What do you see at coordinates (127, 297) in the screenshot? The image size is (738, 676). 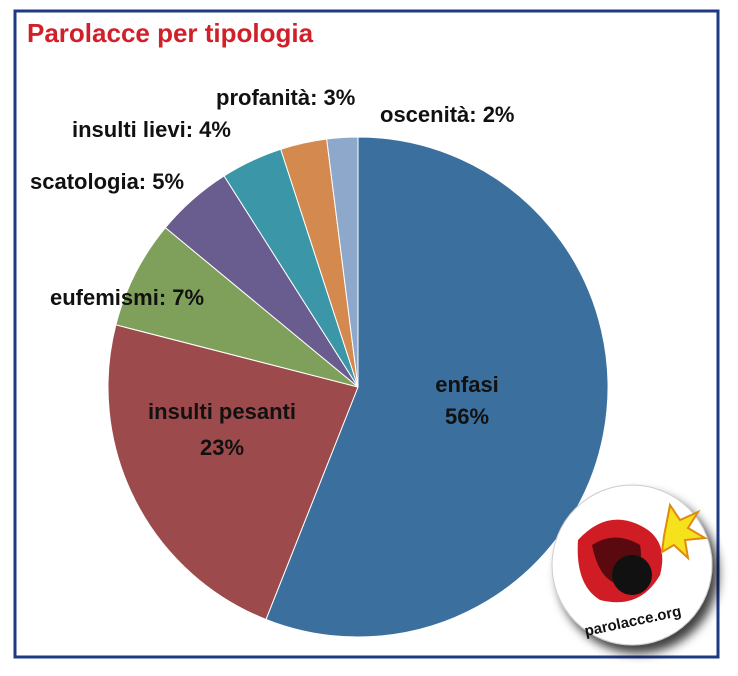 I see `slice-label: eufemismi: 7%` at bounding box center [127, 297].